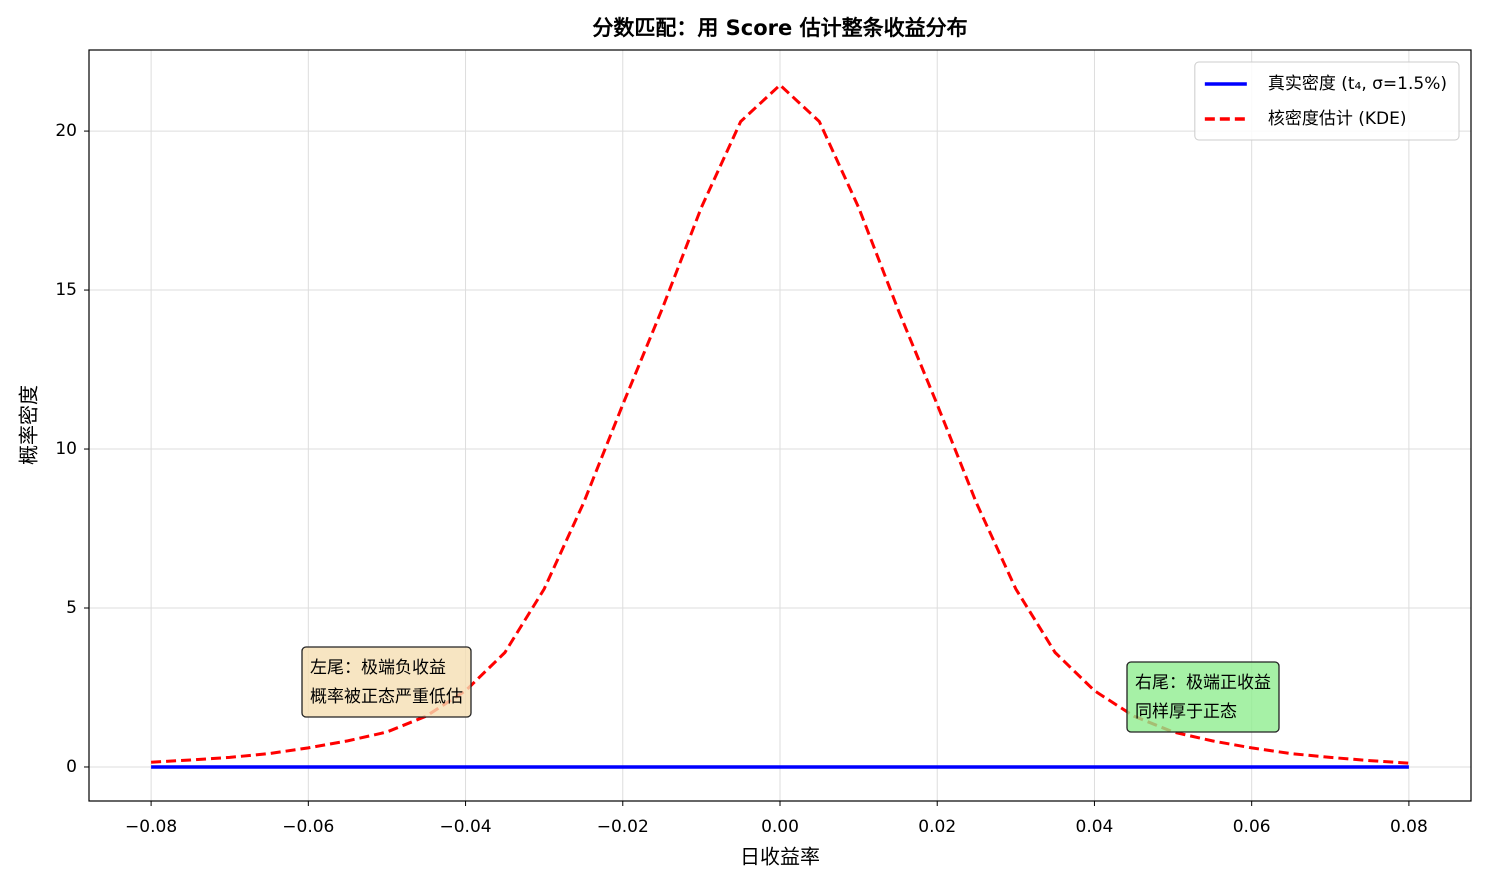 This screenshot has width=1485, height=885. What do you see at coordinates (71, 608) in the screenshot?
I see `y-tick-label: 5` at bounding box center [71, 608].